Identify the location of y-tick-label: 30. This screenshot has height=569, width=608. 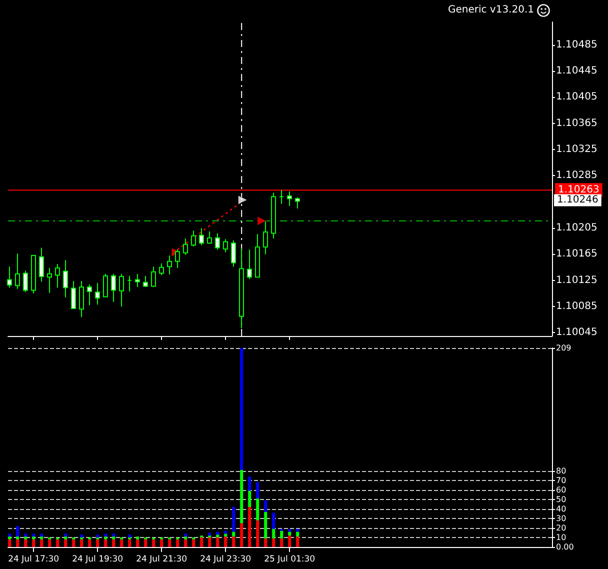
(561, 518).